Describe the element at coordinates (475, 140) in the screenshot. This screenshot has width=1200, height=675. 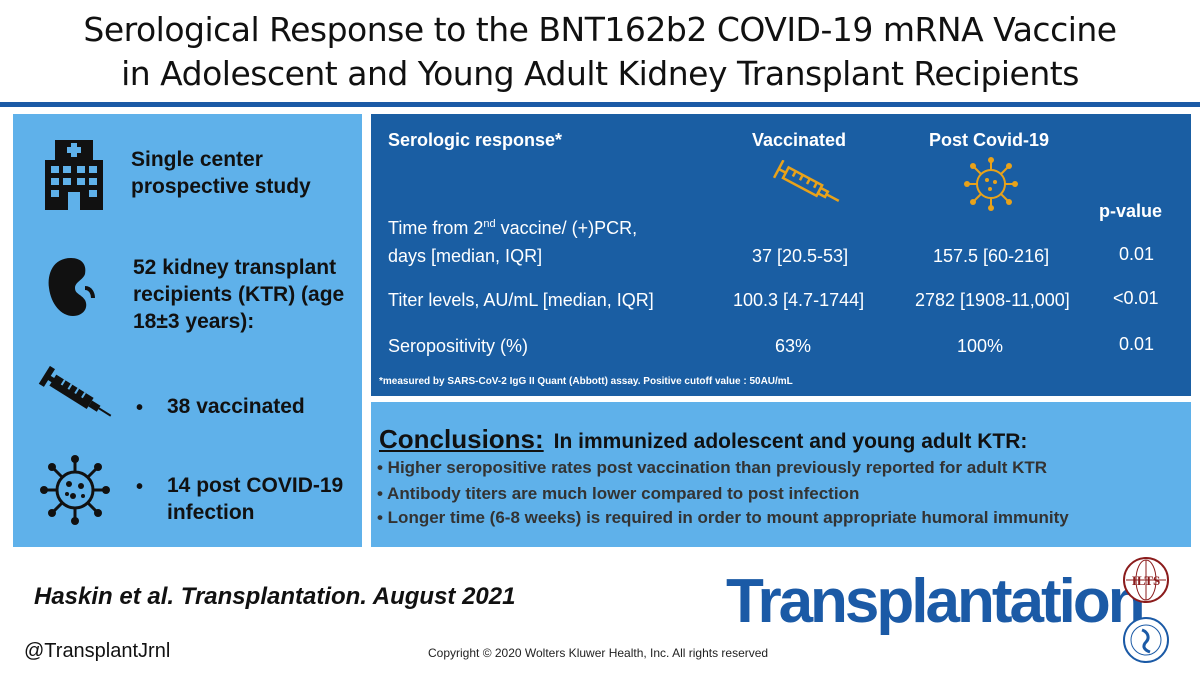
I see `header-serologic-response: Serologic response*` at that location.